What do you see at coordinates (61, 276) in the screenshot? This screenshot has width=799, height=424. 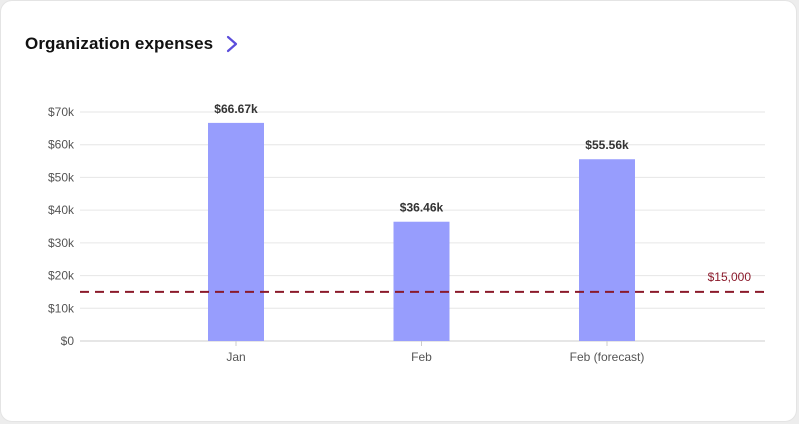 I see `y-tick-label: $20k` at bounding box center [61, 276].